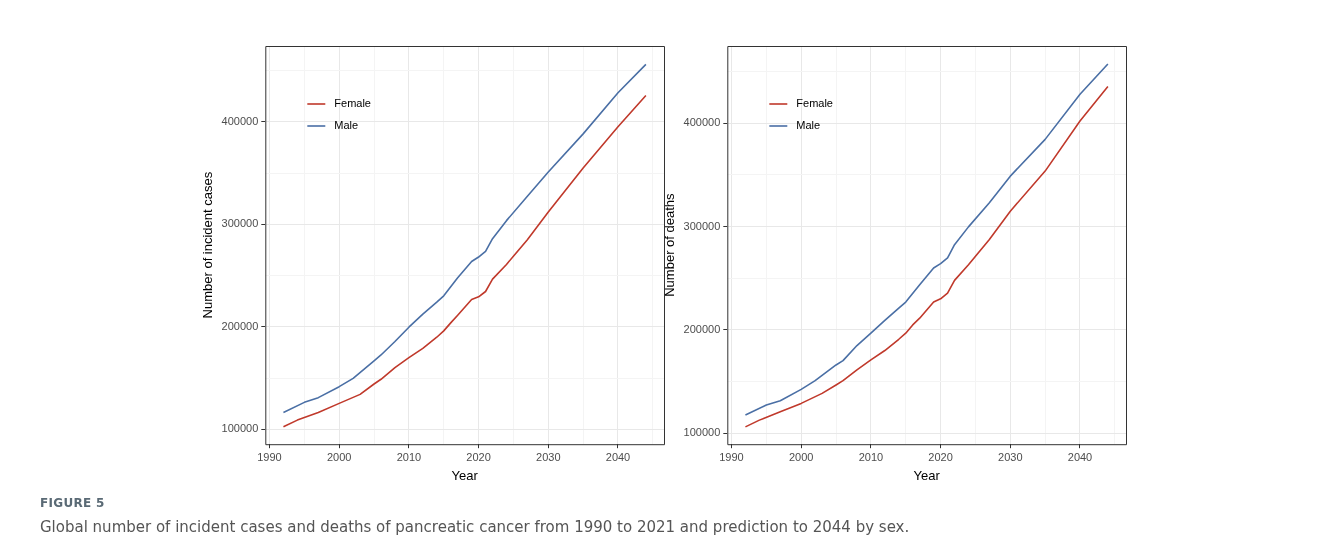  I want to click on caption: FIGURE 5, so click(73, 503).